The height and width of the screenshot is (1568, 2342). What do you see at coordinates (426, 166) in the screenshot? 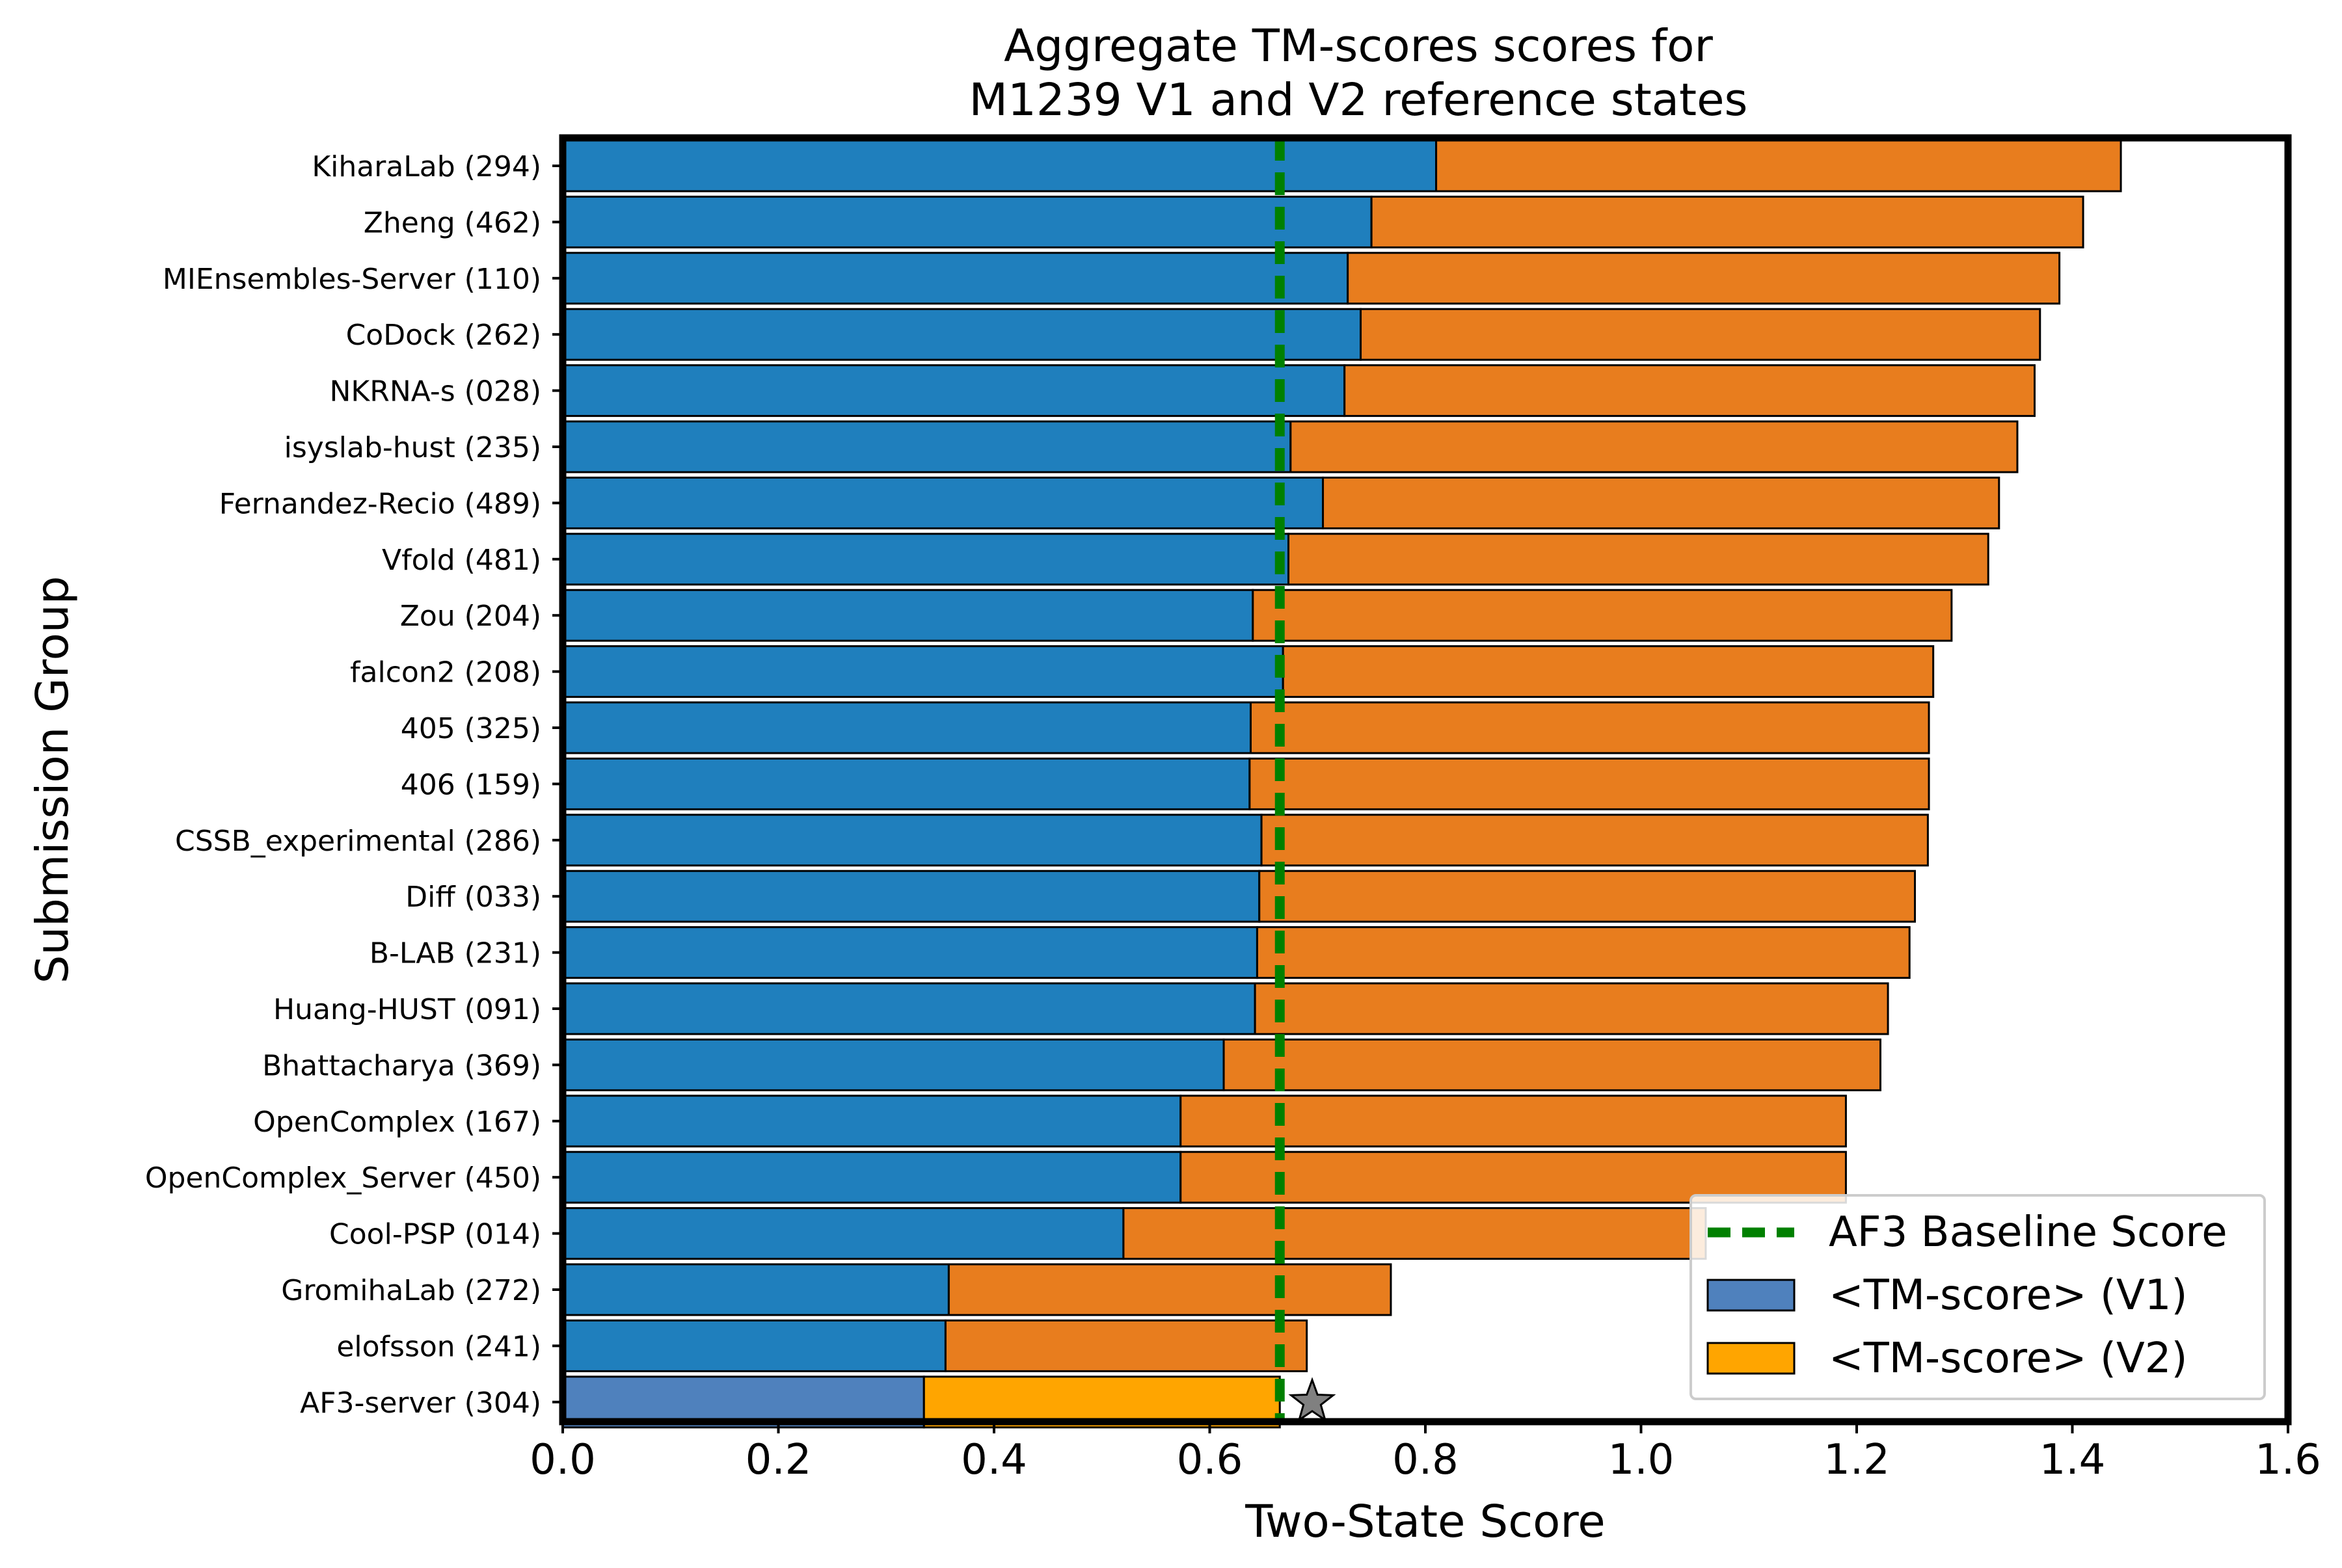
I see `y-tick-label: KiharaLab (294)` at bounding box center [426, 166].